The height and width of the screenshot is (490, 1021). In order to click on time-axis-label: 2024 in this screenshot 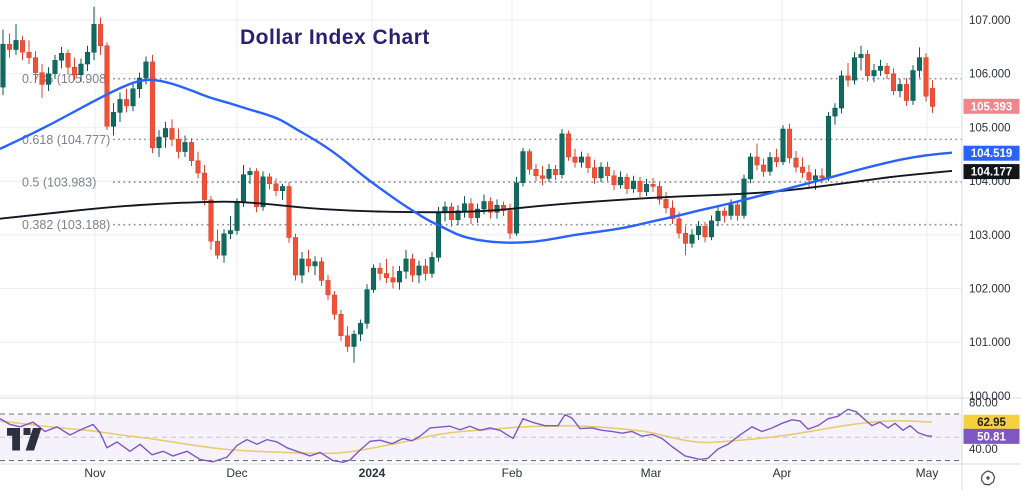, I will do `click(372, 473)`.